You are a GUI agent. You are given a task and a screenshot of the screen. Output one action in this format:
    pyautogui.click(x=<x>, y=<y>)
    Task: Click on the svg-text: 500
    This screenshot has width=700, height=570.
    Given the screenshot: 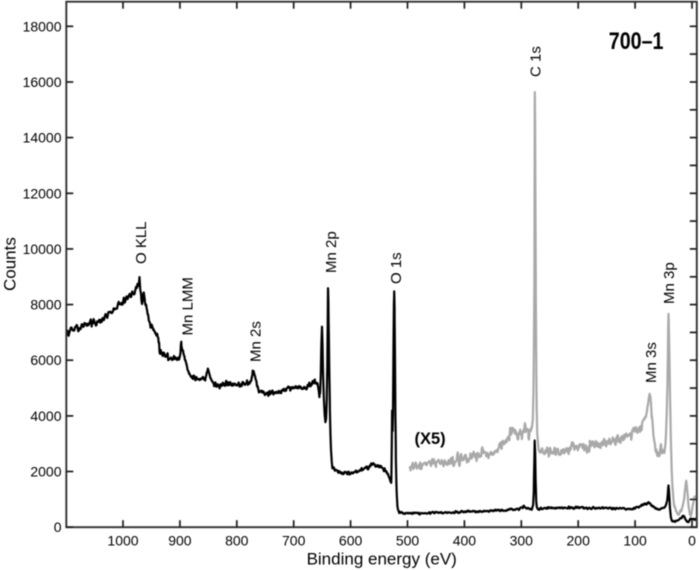 What is the action you would take?
    pyautogui.click(x=408, y=541)
    